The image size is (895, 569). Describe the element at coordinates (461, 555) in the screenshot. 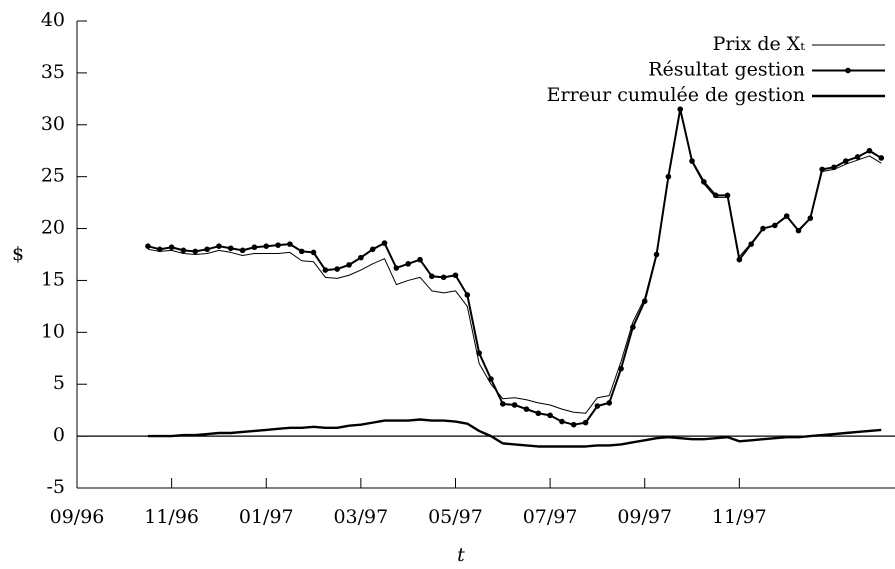

I see `x-axis-label: t` at that location.